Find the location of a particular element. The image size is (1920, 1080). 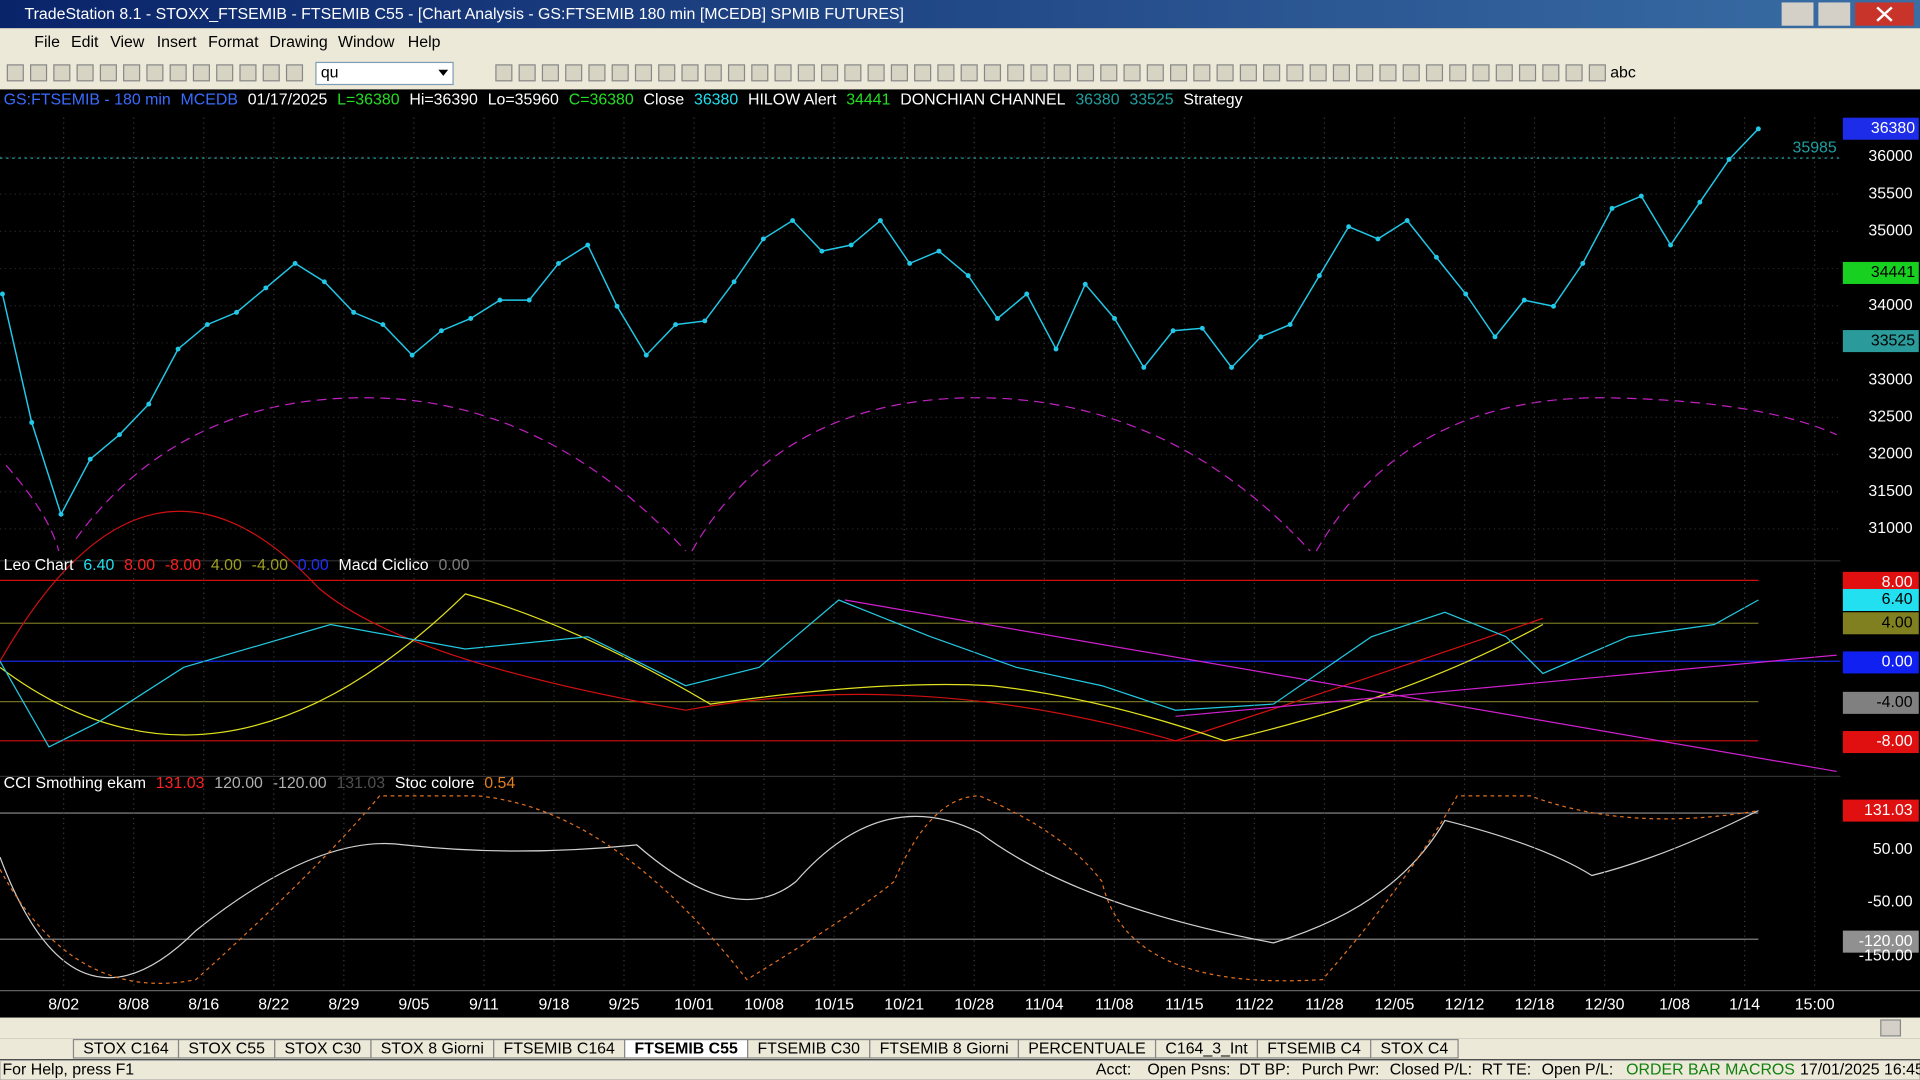

tab: FTSEMIB C30 is located at coordinates (809, 1048).